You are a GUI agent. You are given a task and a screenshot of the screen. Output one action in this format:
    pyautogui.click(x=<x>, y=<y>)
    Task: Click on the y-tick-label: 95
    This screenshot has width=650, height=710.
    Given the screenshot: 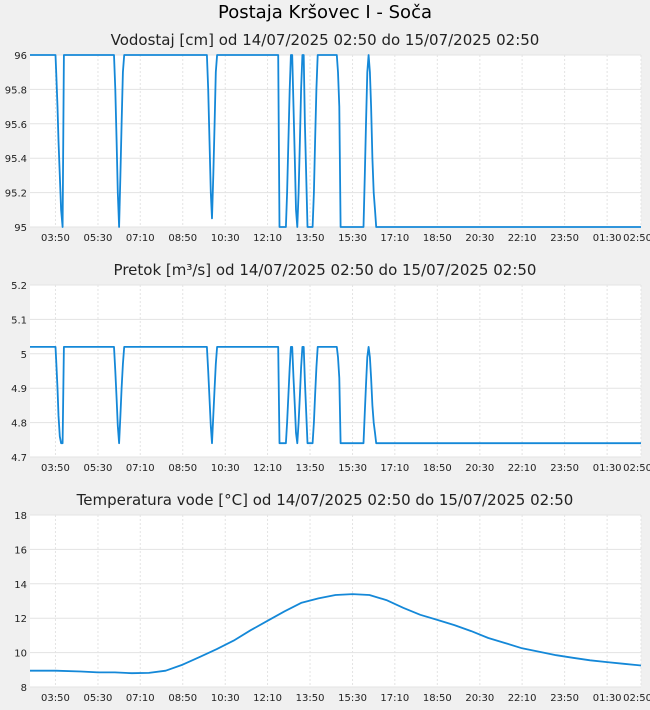 What is the action you would take?
    pyautogui.click(x=20, y=228)
    